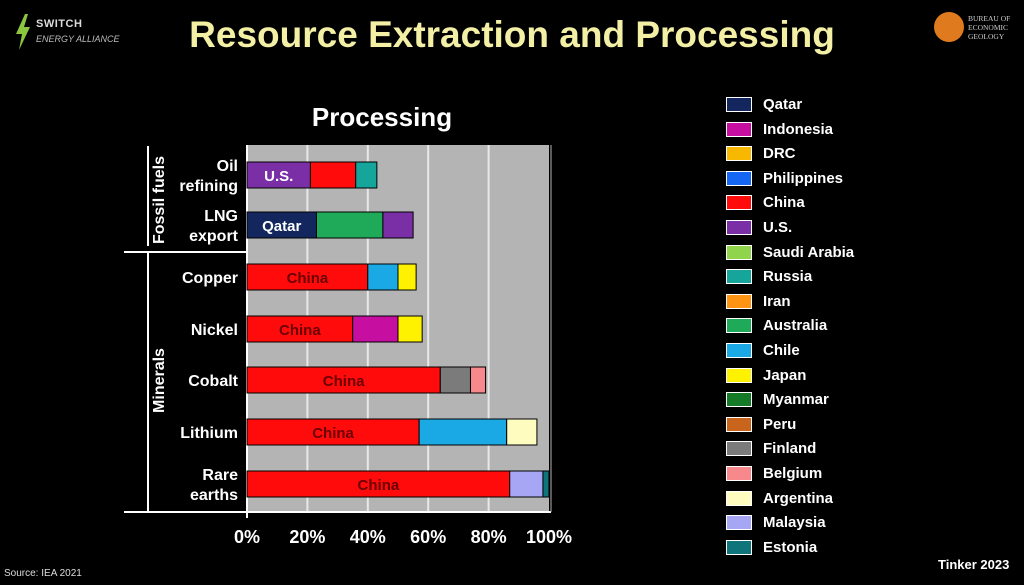 The width and height of the screenshot is (1024, 585). Describe the element at coordinates (798, 129) in the screenshot. I see `legend-label: Indonesia` at that location.